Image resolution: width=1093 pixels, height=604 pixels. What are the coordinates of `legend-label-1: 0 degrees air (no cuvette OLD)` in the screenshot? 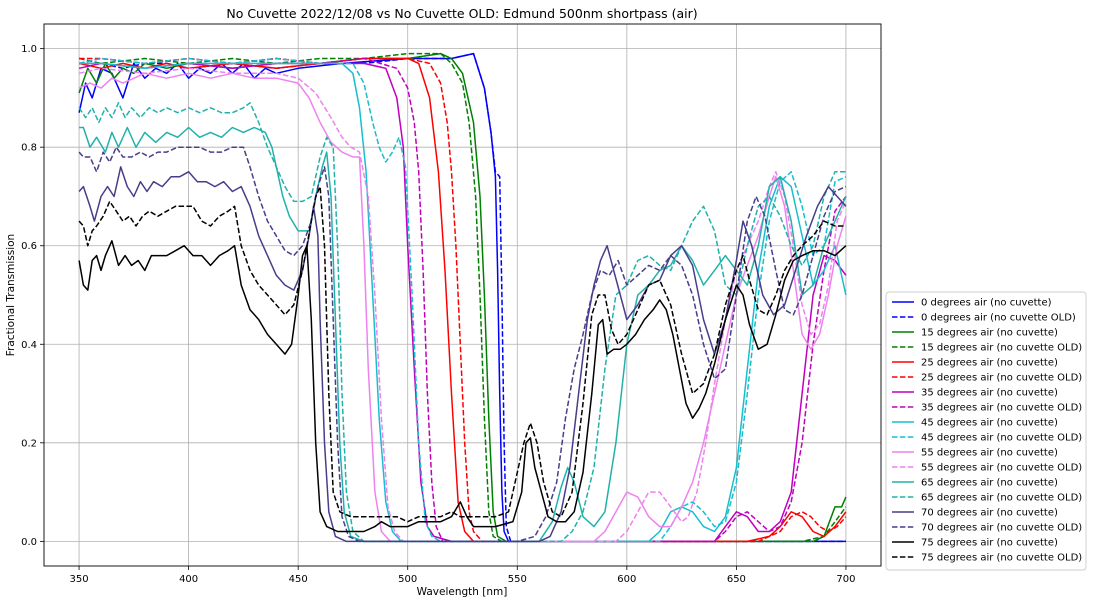 It's located at (998, 318).